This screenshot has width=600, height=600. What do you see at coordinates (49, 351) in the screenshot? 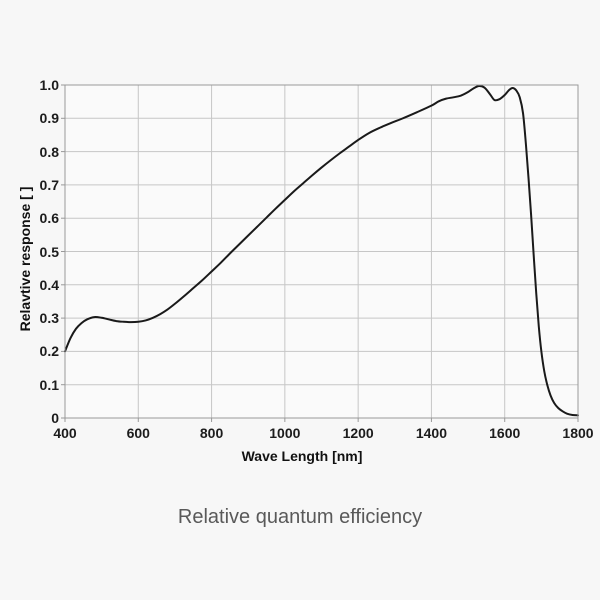
I see `y-tick-label: 0.2` at bounding box center [49, 351].